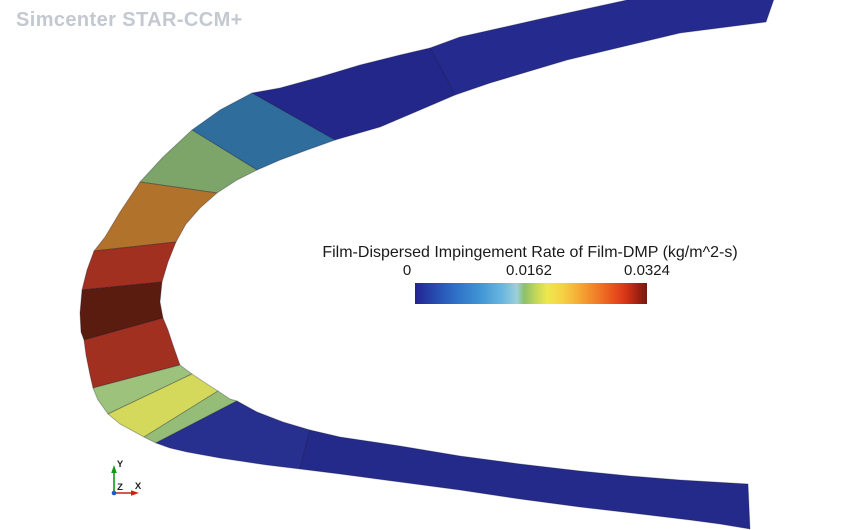  I want to click on y-axis-arrowhead, so click(114, 469).